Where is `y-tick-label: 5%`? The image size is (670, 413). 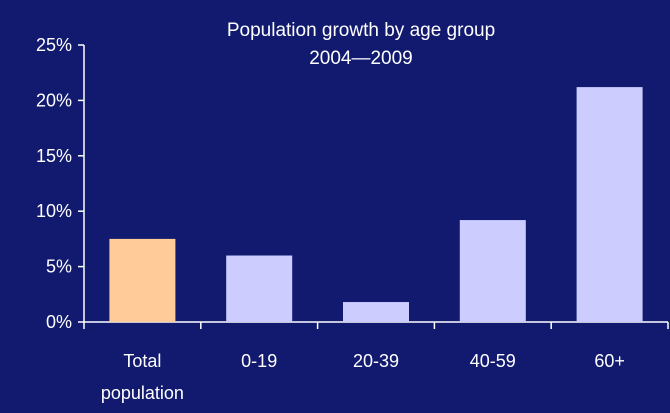 y-tick-label: 5% is located at coordinates (59, 267).